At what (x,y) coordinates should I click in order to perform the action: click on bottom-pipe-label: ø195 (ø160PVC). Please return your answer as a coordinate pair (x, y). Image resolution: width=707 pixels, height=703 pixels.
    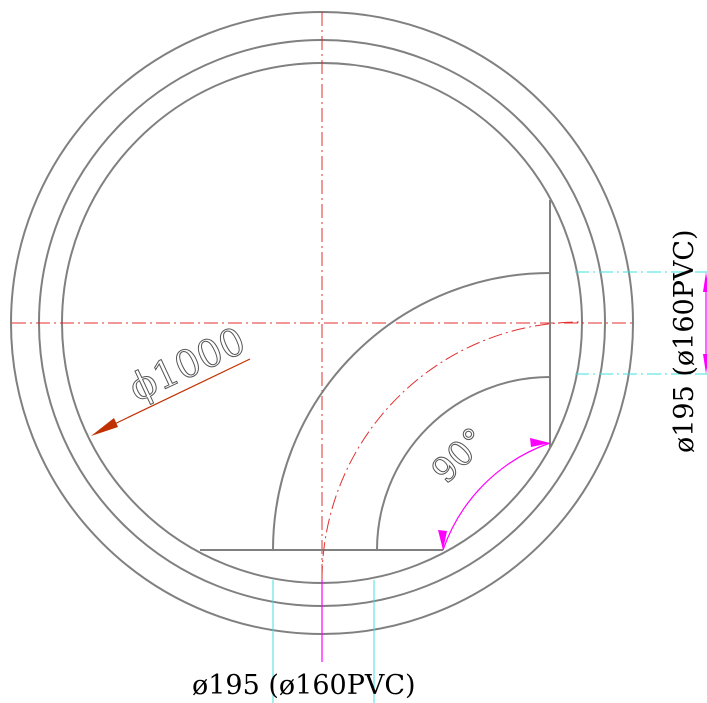
    Looking at the image, I should click on (304, 685).